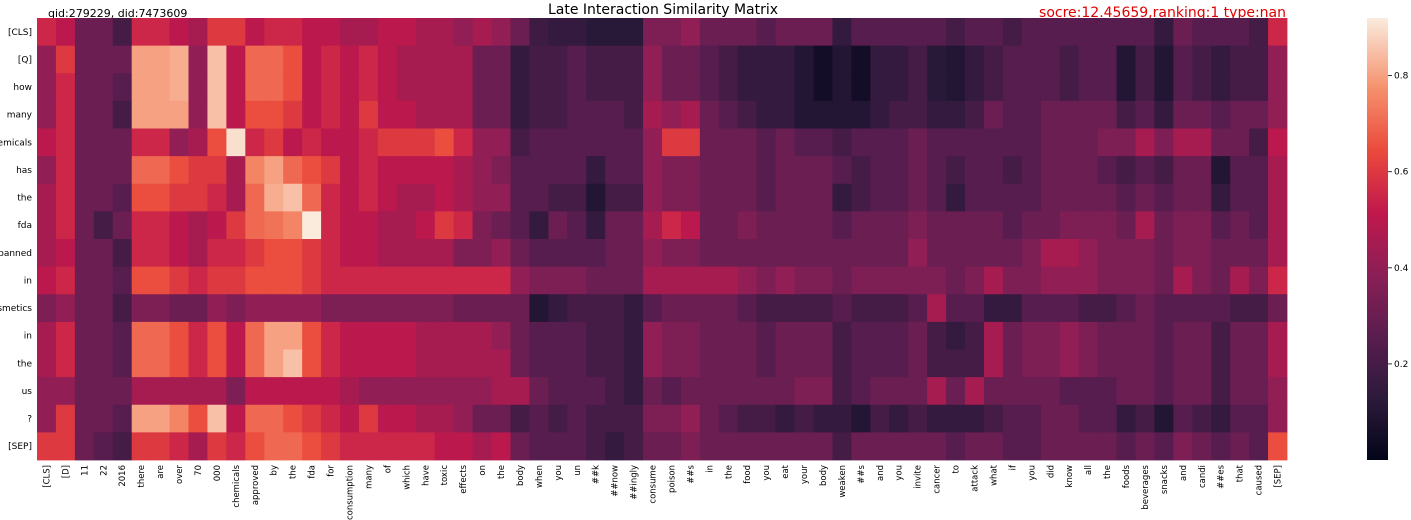 Image resolution: width=1411 pixels, height=520 pixels. What do you see at coordinates (976, 478) in the screenshot?
I see `x-token-label: attack` at bounding box center [976, 478].